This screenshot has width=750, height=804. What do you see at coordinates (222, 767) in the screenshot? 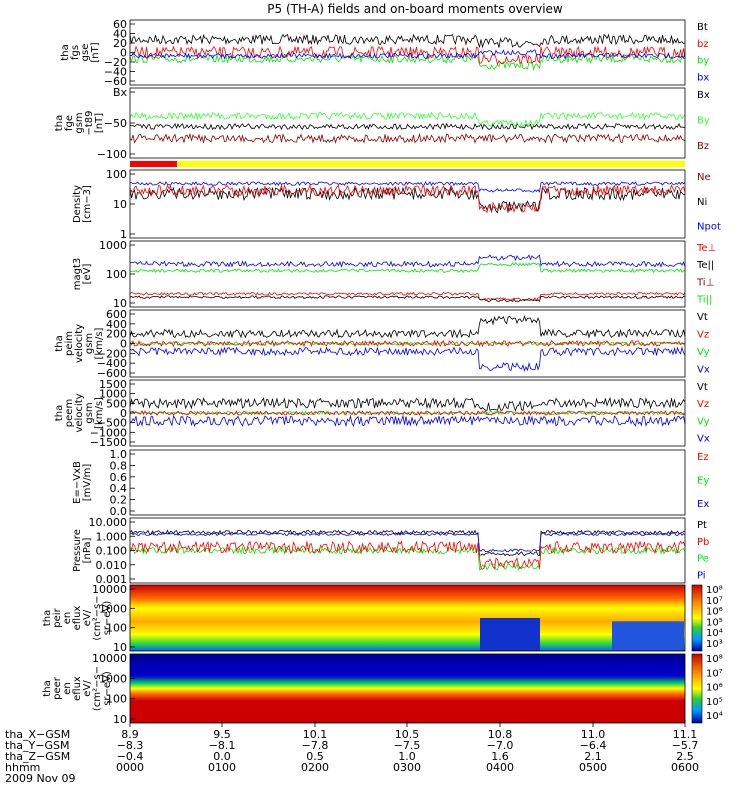
I see `footer-value: 0100` at bounding box center [222, 767].